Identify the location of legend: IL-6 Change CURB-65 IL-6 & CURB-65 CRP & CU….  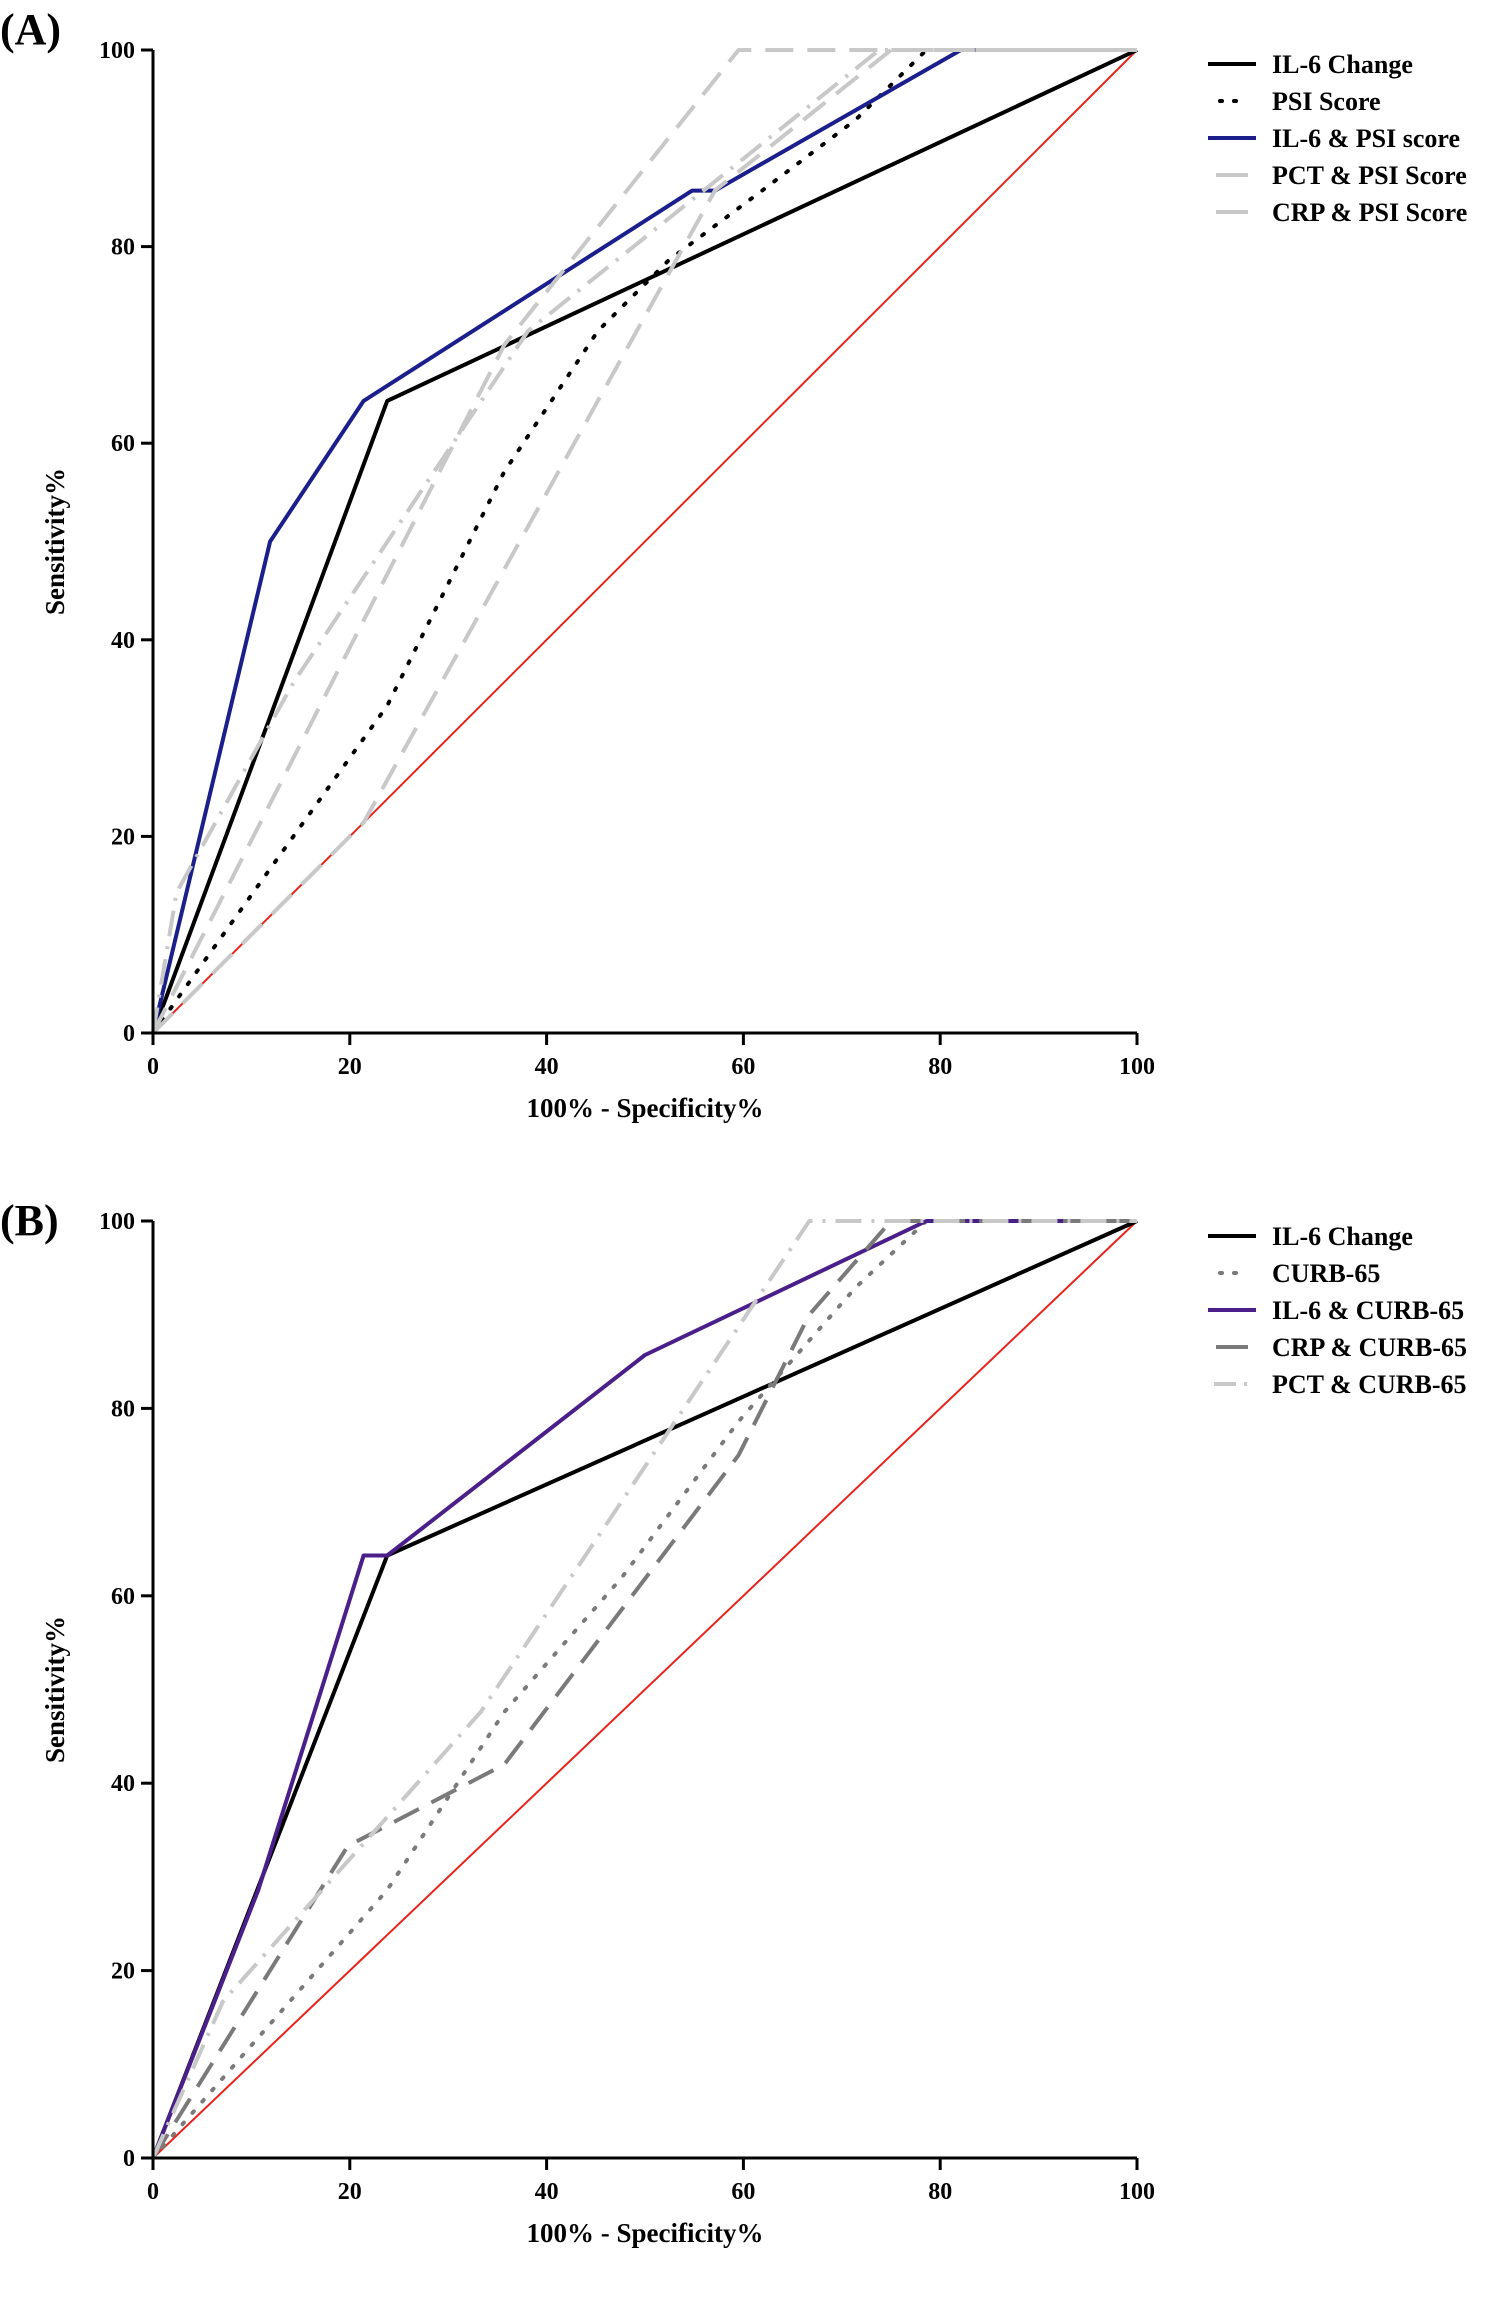
(1337, 1310).